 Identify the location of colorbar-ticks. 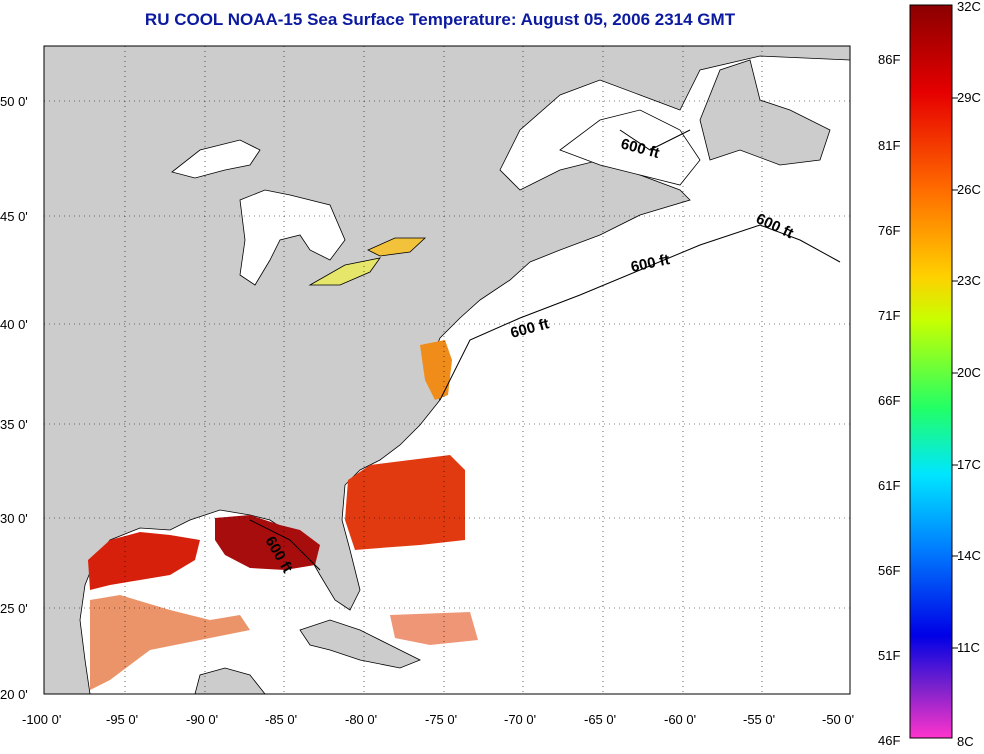
(955, 373).